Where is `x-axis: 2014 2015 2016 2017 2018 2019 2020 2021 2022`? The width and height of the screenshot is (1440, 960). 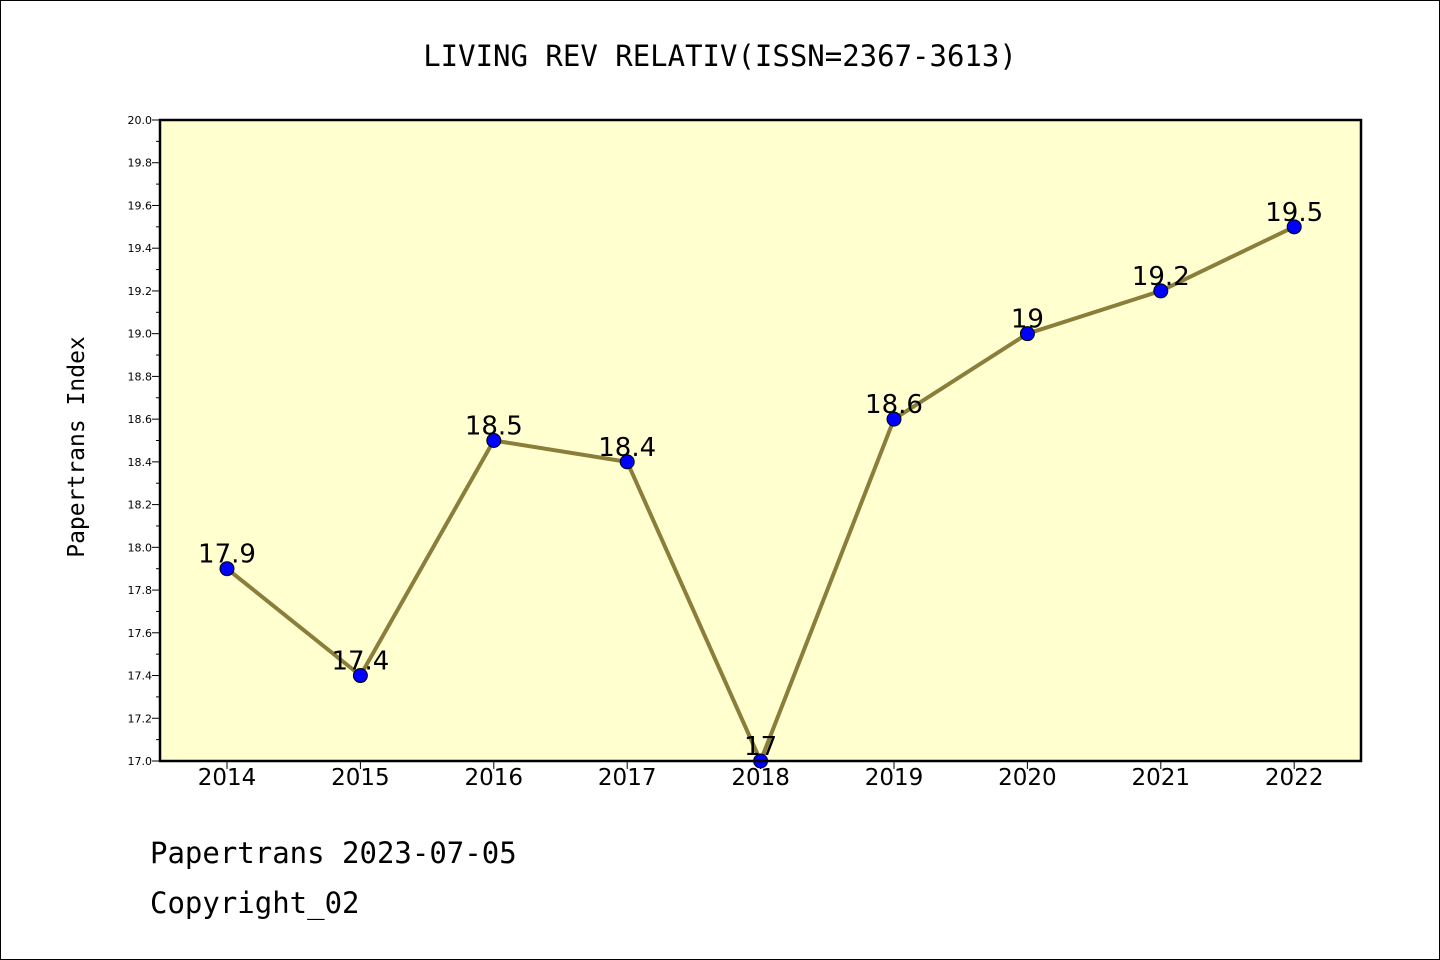 x-axis: 2014 2015 2016 2017 2018 2019 2020 2021 2022 is located at coordinates (761, 776).